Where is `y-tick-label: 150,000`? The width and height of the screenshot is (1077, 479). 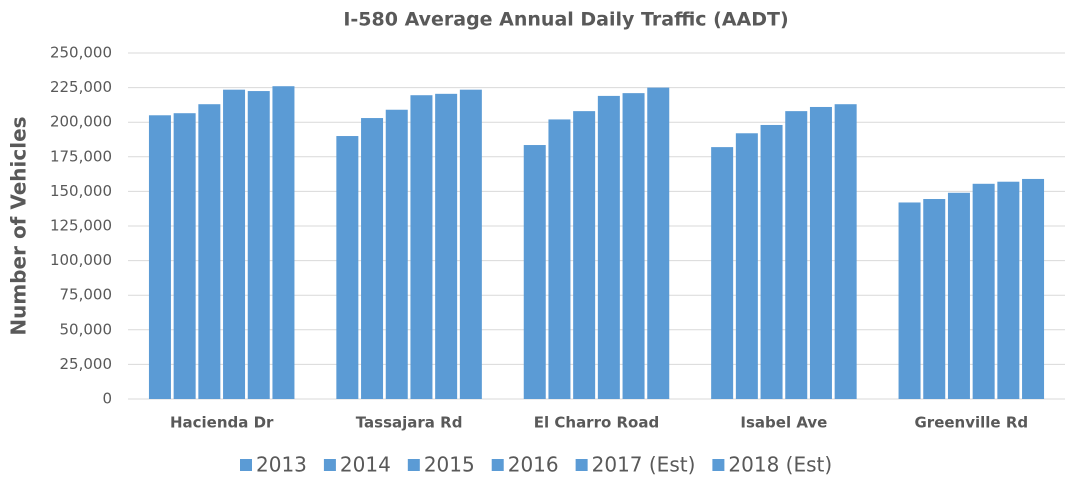
y-tick-label: 150,000 is located at coordinates (81, 191).